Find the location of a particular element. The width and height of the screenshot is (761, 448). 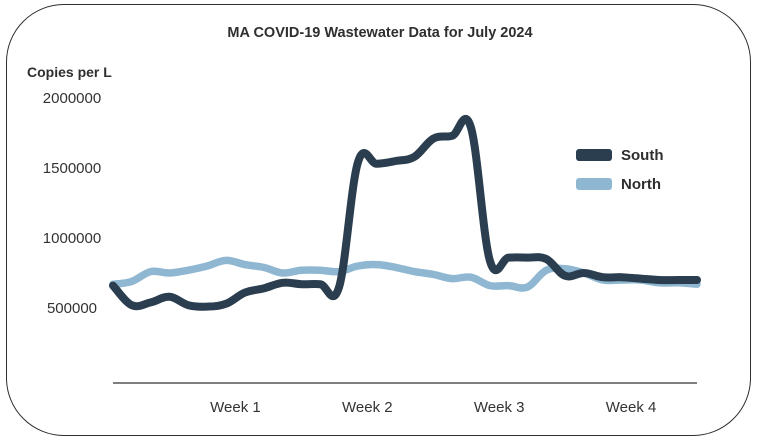

x-tick-label: Week 4 is located at coordinates (631, 407).